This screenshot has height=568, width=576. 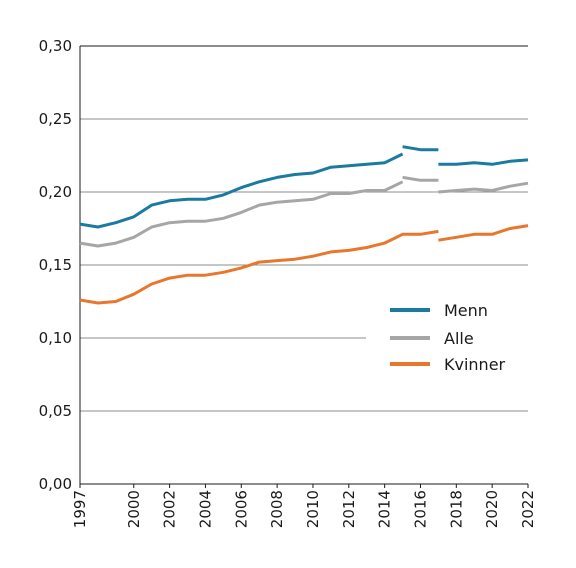 I want to click on x-tick-label: 2012, so click(x=349, y=509).